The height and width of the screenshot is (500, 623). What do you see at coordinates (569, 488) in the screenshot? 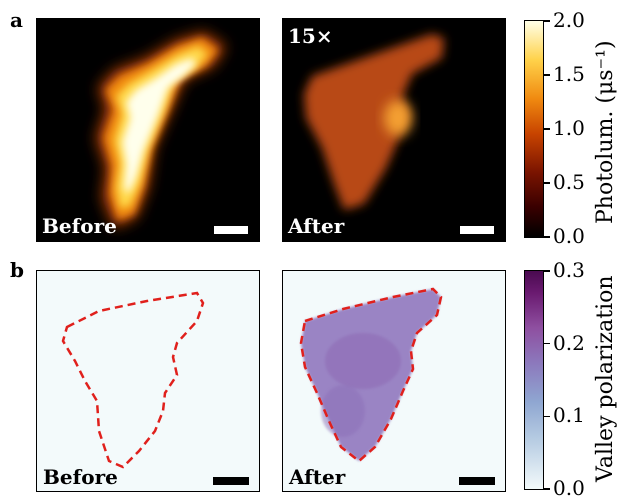
I see `valley-tick-label: 0.0` at bounding box center [569, 488].